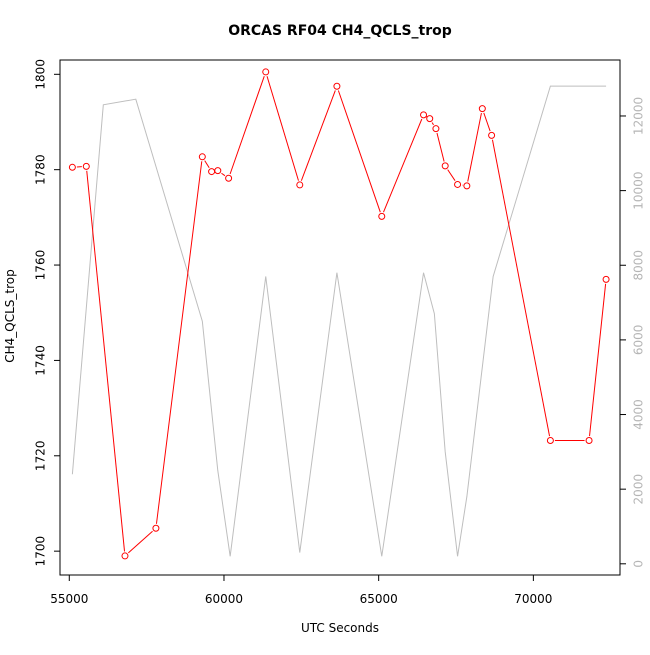 This screenshot has height=655, width=650. What do you see at coordinates (639, 414) in the screenshot?
I see `y2-tick-label: 4000` at bounding box center [639, 414].